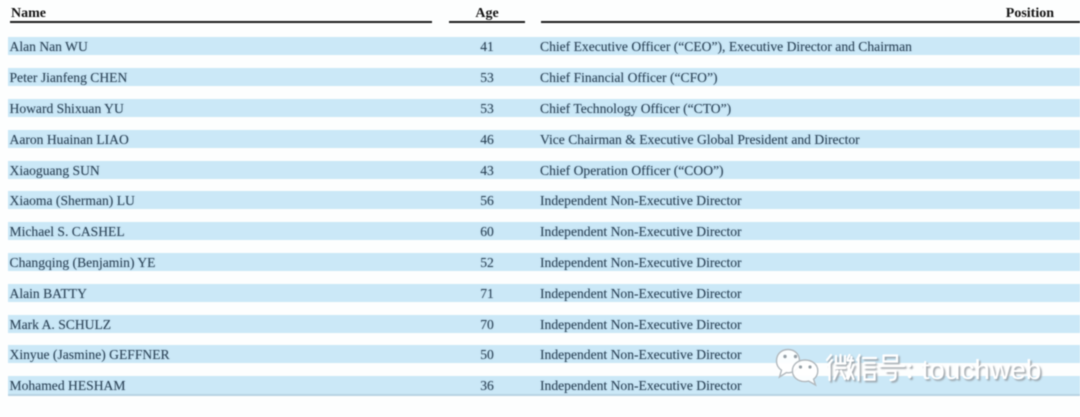 The image size is (1080, 417). I want to click on svg-text: touchweb, so click(982, 369).